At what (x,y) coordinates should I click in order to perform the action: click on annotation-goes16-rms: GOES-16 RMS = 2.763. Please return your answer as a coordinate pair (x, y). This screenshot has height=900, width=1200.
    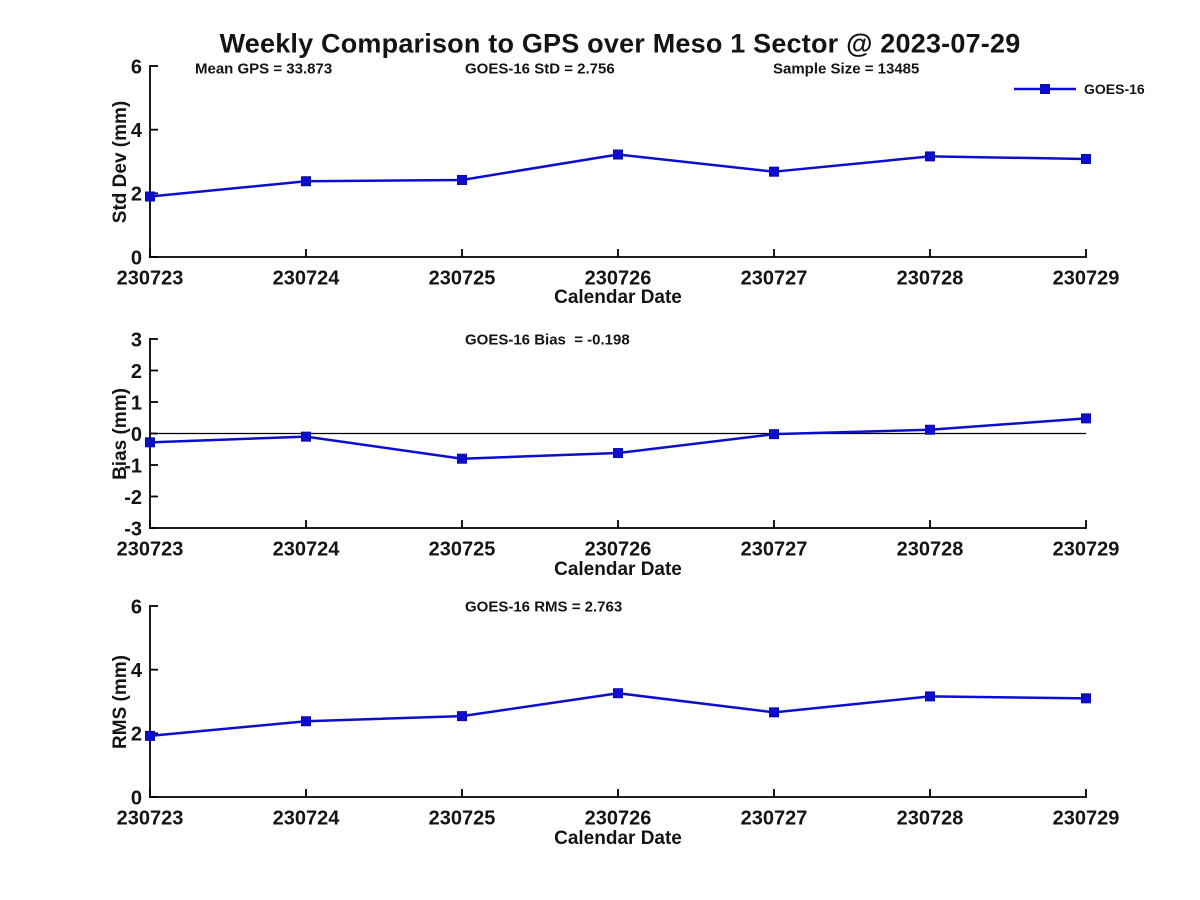
    Looking at the image, I should click on (544, 607).